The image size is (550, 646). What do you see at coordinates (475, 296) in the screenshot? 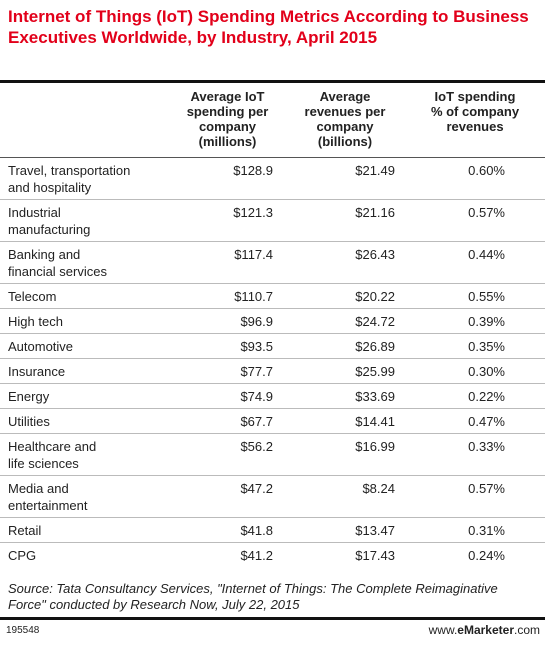
I see `cell-value: 0.55%` at bounding box center [475, 296].